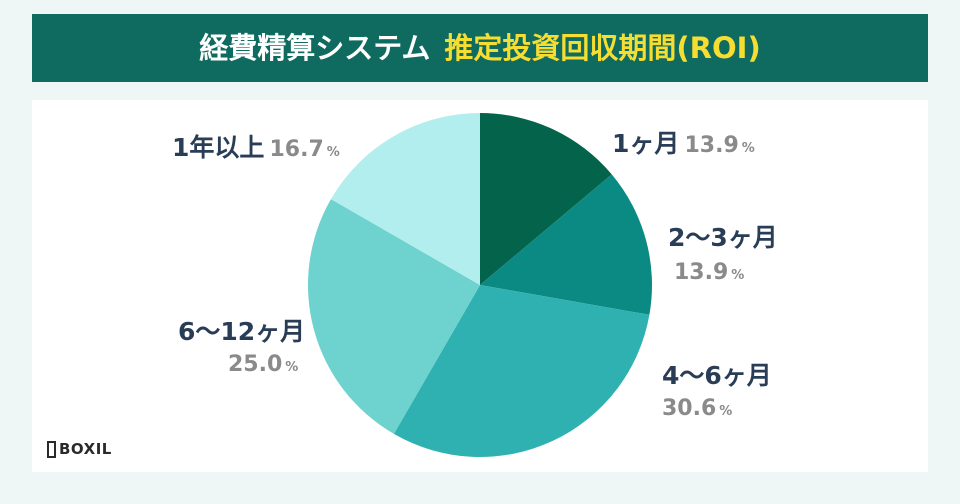 This screenshot has width=960, height=504. I want to click on label-2-3months: 2〜3ヶ月, so click(723, 236).